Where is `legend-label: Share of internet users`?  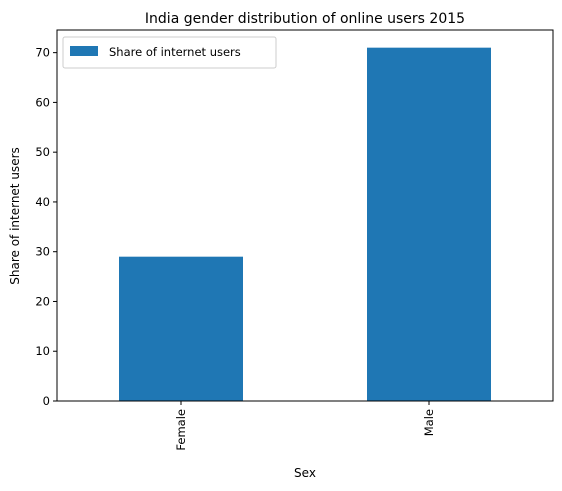 legend-label: Share of internet users is located at coordinates (175, 52).